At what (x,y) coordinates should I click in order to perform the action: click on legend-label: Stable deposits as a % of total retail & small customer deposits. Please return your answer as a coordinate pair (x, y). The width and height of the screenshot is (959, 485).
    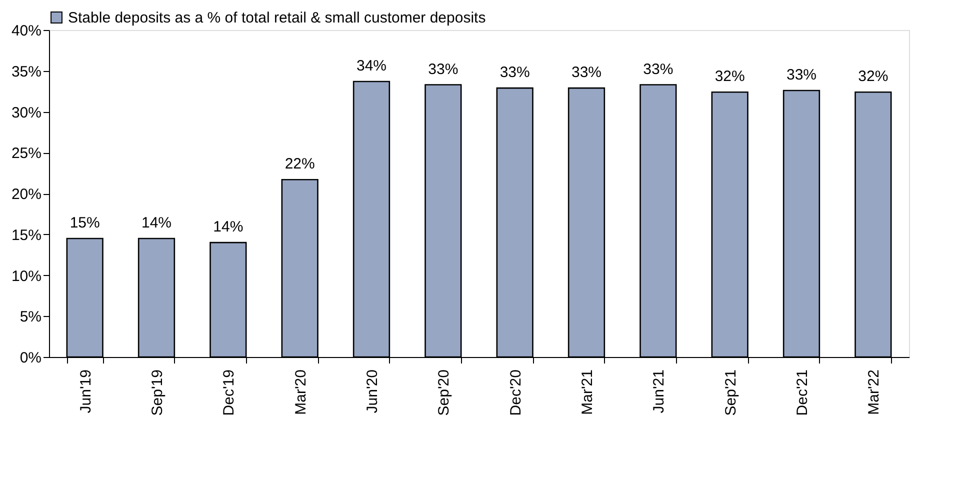
    Looking at the image, I should click on (277, 18).